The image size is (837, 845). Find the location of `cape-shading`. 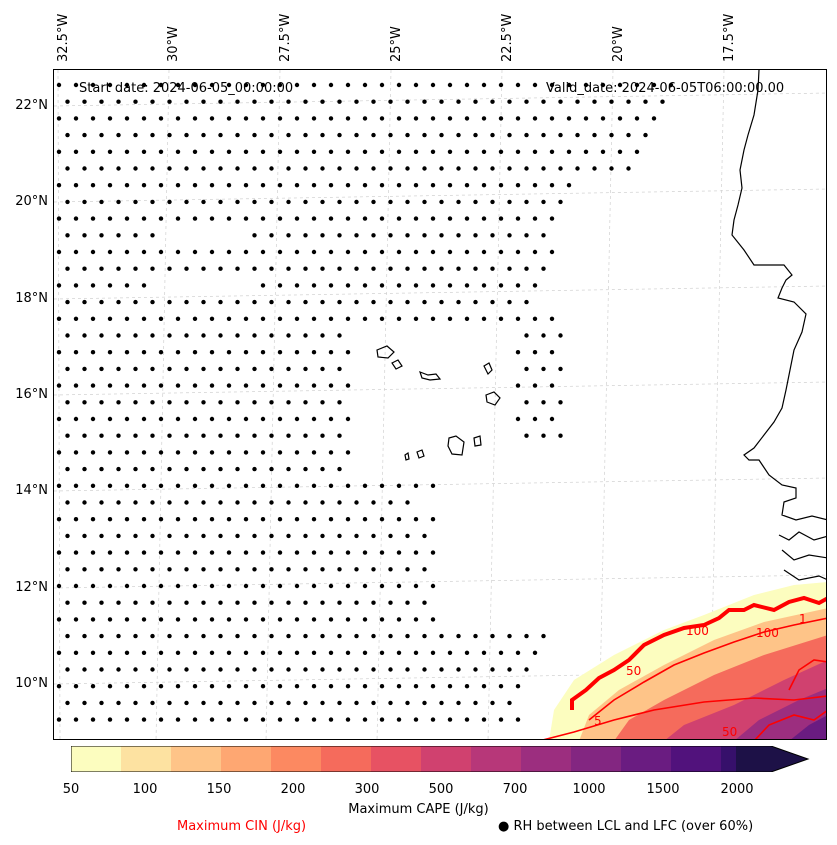

cape-shading is located at coordinates (687, 660).